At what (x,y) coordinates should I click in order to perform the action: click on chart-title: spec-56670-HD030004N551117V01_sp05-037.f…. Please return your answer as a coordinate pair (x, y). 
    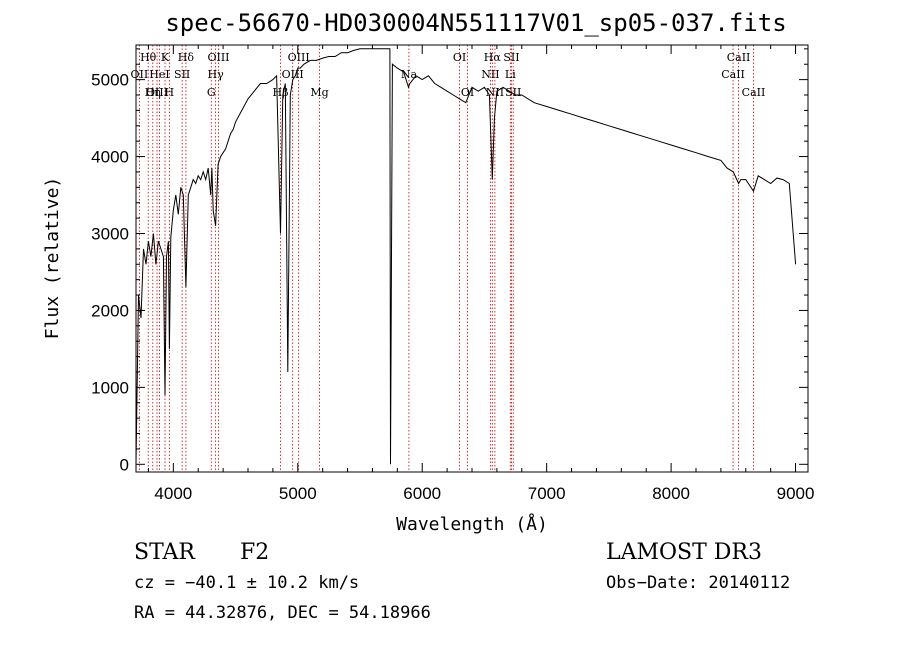
    Looking at the image, I should click on (475, 23).